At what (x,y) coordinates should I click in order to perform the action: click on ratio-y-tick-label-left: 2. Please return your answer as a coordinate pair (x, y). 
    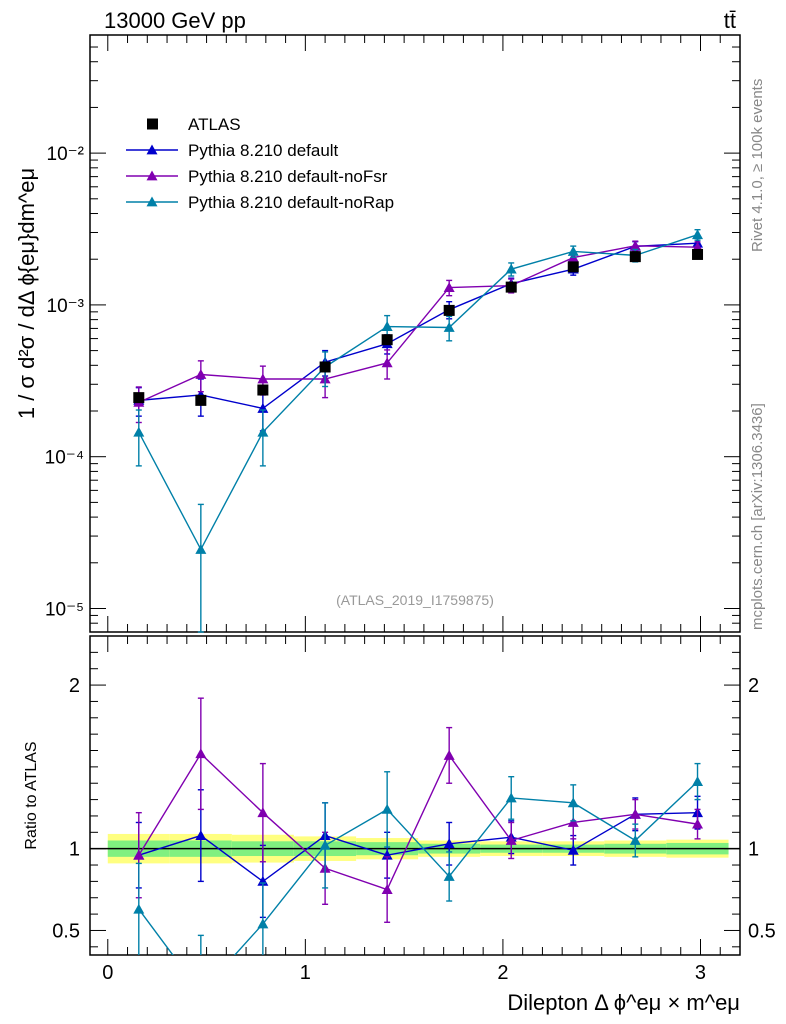
    Looking at the image, I should click on (74, 686).